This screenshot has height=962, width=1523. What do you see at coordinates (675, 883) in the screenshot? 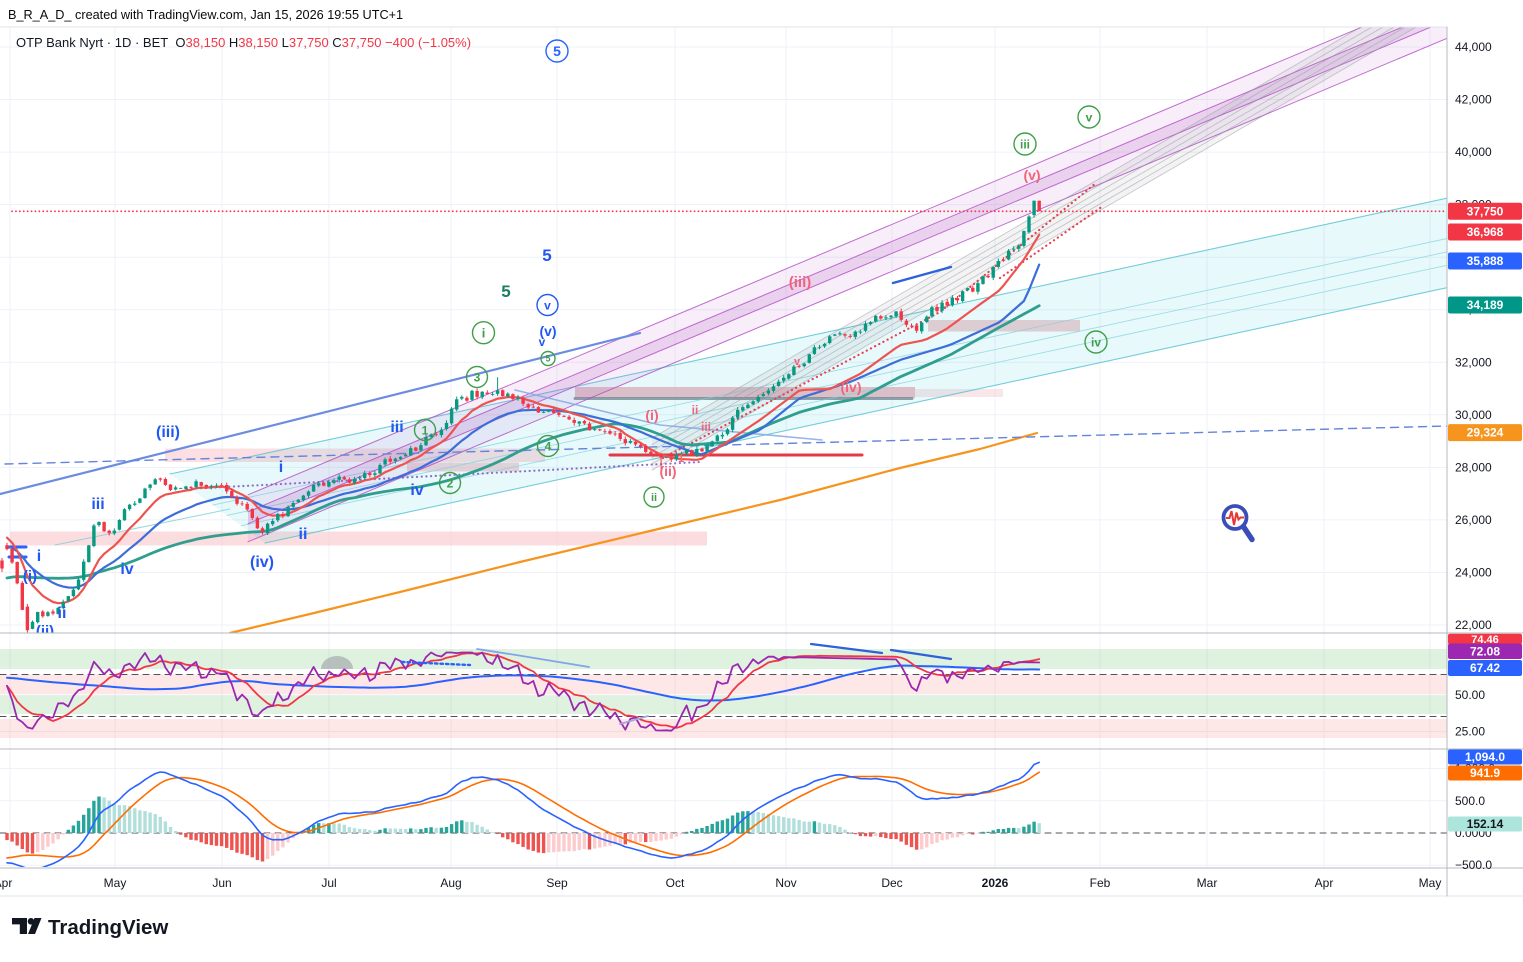
I see `svg-text: Oct` at bounding box center [675, 883].